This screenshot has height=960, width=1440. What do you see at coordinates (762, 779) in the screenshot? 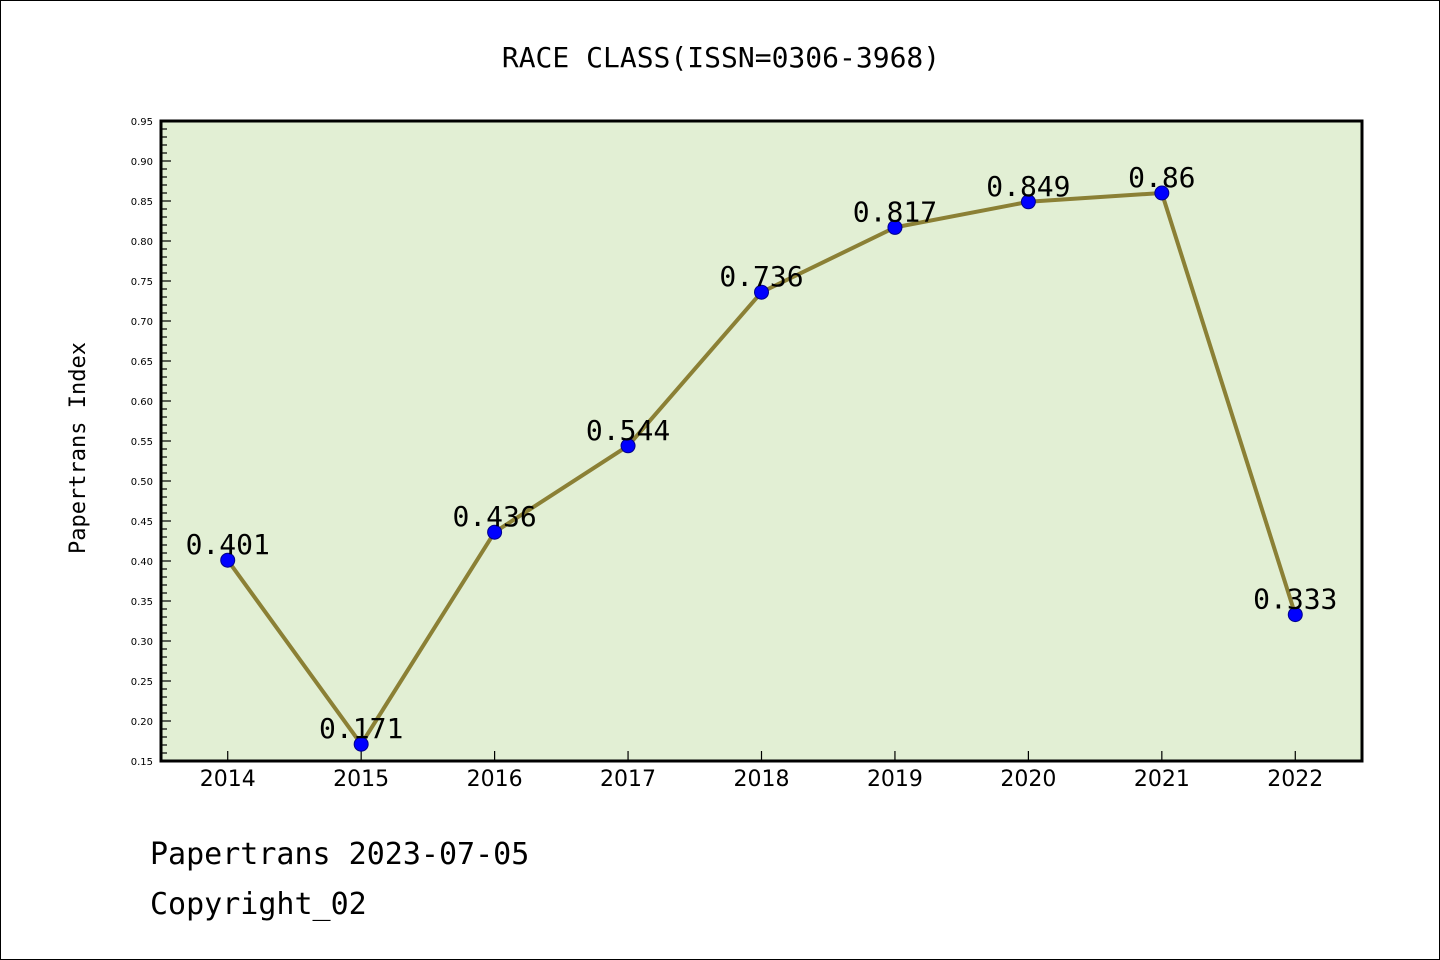
I see `x-tick-label: 2018` at bounding box center [762, 779].